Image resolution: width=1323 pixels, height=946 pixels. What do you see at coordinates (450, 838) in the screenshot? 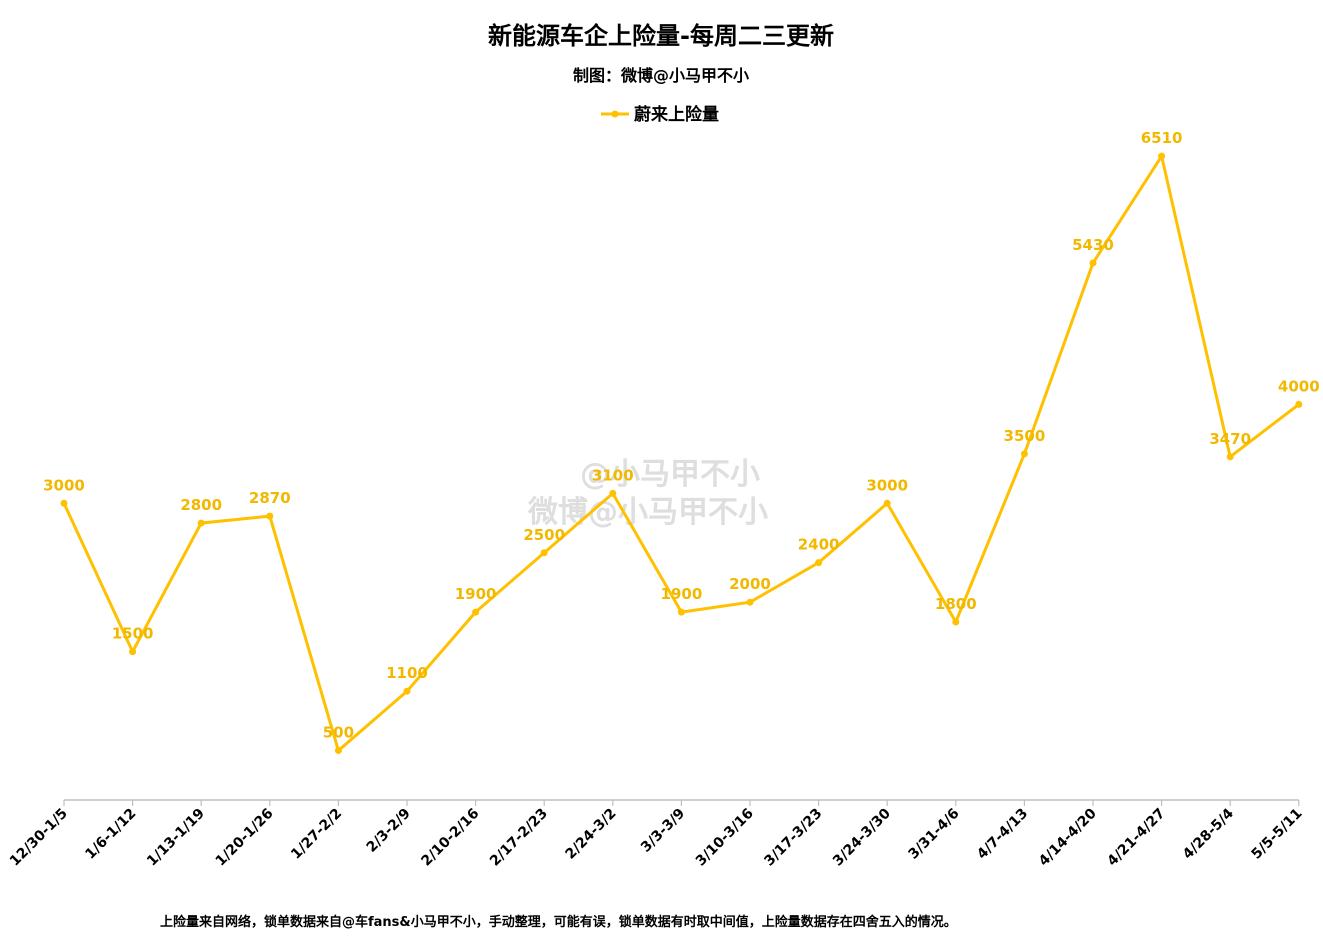
I see `x-tick-label: 2/10-2/16` at bounding box center [450, 838].